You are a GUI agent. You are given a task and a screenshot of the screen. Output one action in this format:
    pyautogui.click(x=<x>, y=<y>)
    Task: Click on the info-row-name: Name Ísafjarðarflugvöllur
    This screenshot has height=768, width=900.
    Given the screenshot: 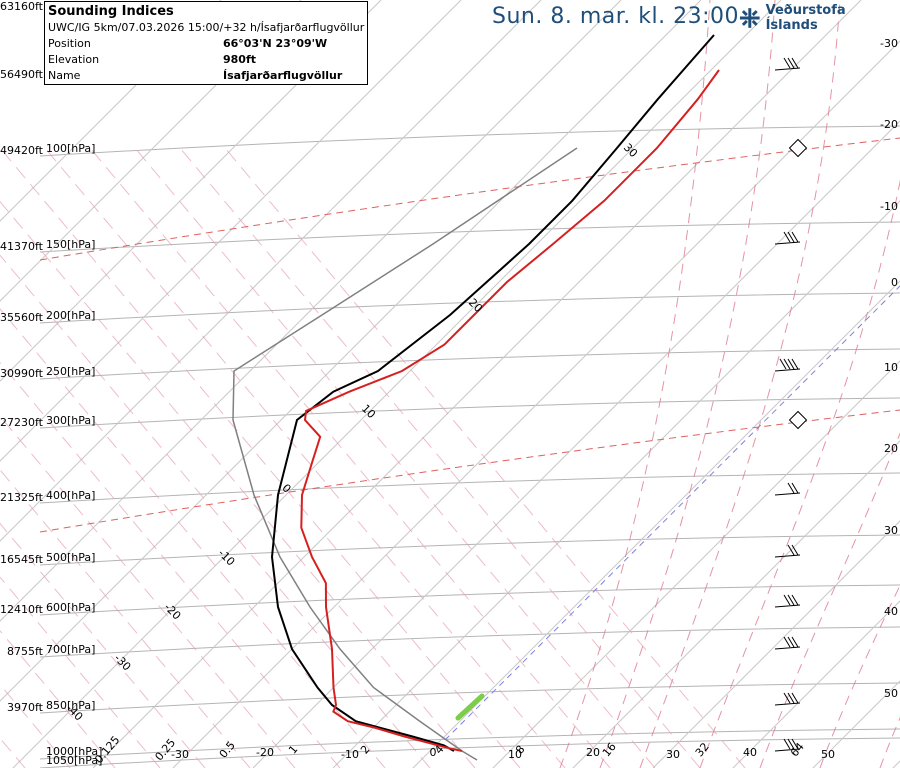 What is the action you would take?
    pyautogui.click(x=206, y=76)
    